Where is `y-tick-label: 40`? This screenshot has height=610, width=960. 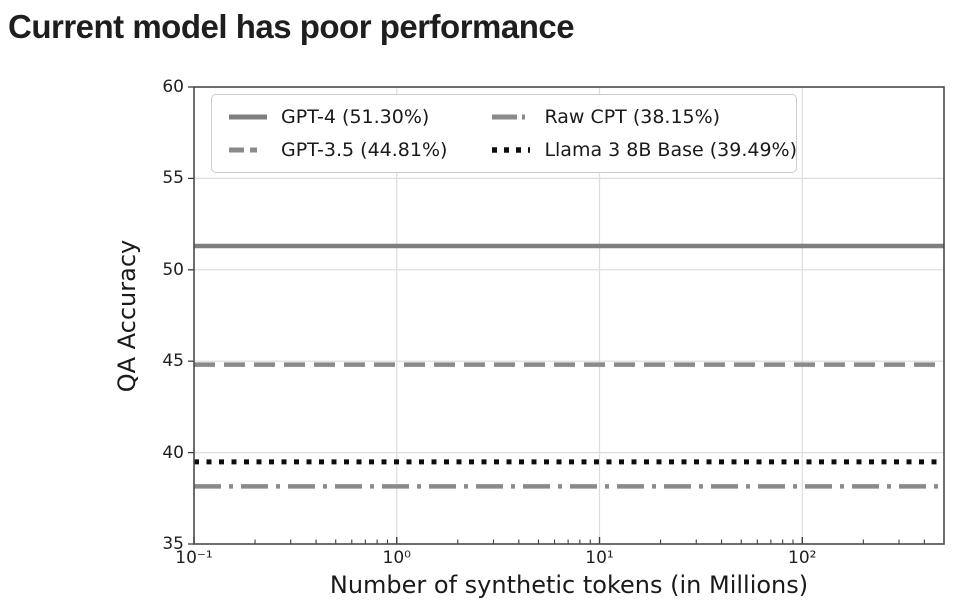 y-tick-label: 40 is located at coordinates (173, 452).